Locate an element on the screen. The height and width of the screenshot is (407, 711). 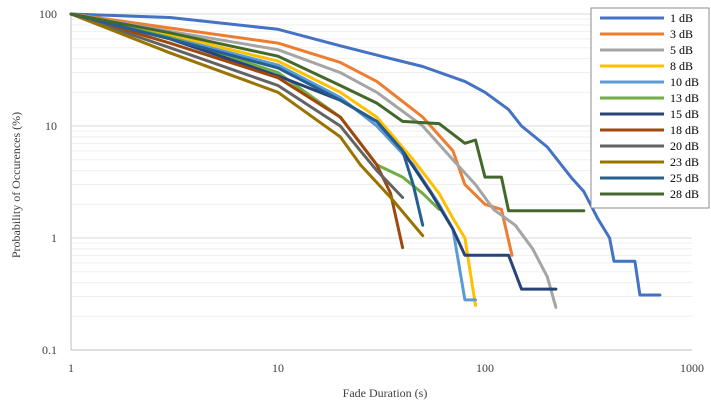
y-tick-label: 1 is located at coordinates (54, 238).